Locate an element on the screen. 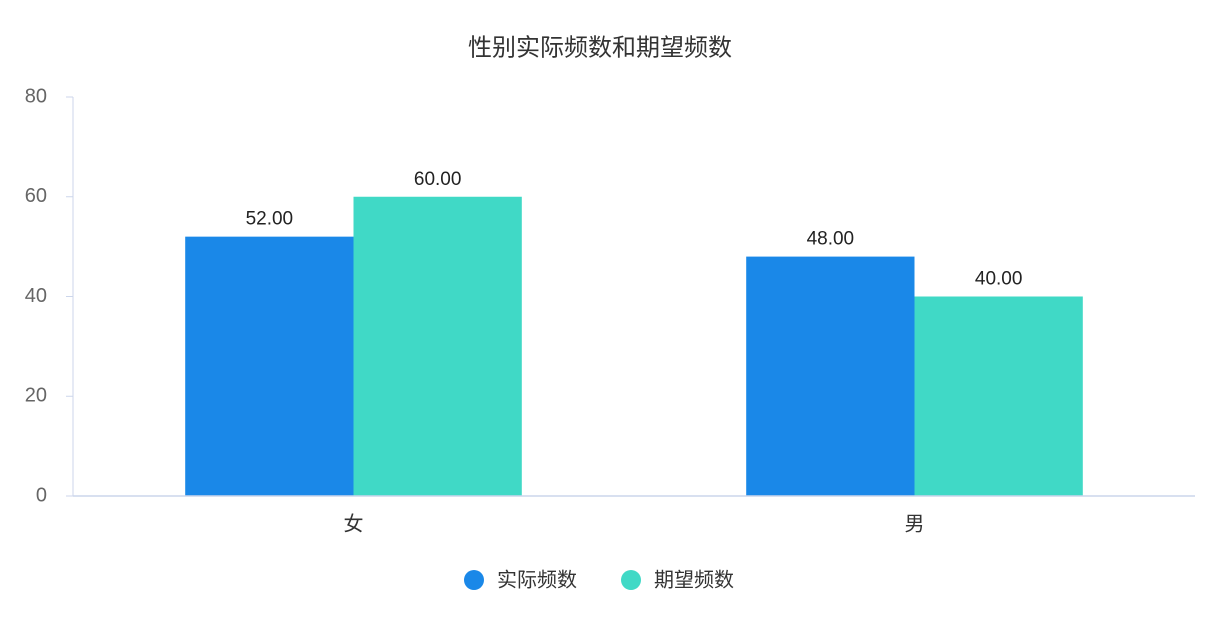  legend-label: 实际频数 is located at coordinates (537, 579).